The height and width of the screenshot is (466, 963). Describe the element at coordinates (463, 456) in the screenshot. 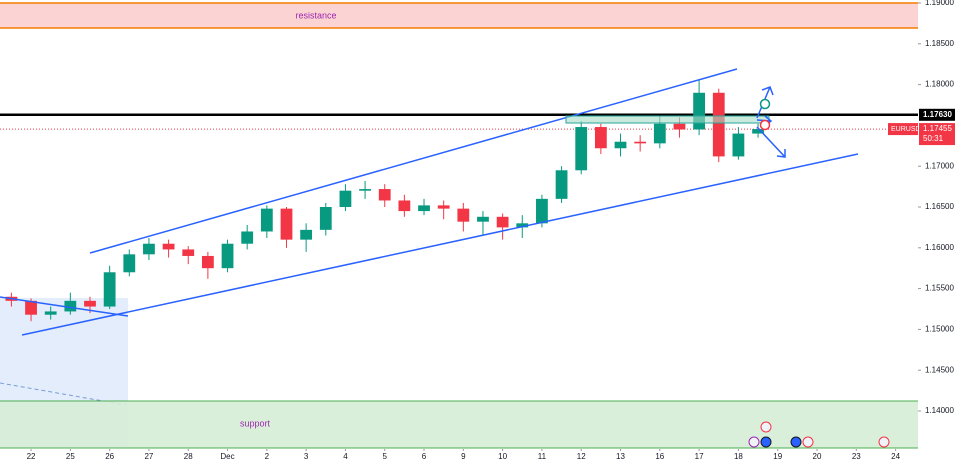

I see `x-tick-label: 9` at that location.